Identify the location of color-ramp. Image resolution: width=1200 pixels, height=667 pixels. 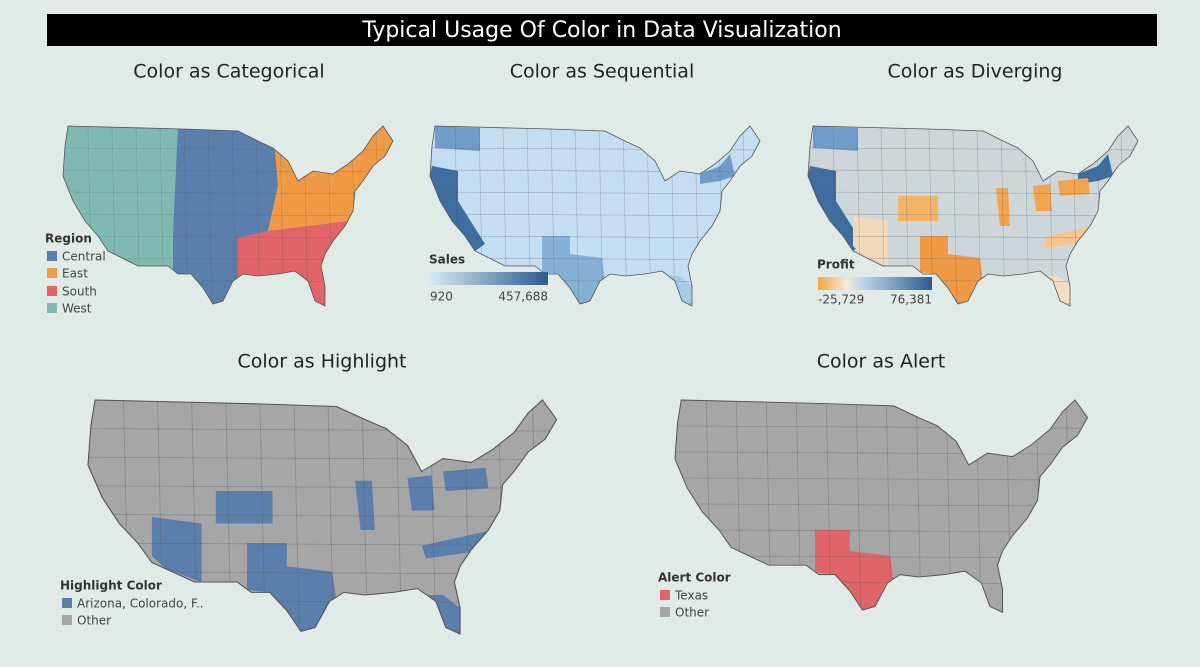
(875, 283).